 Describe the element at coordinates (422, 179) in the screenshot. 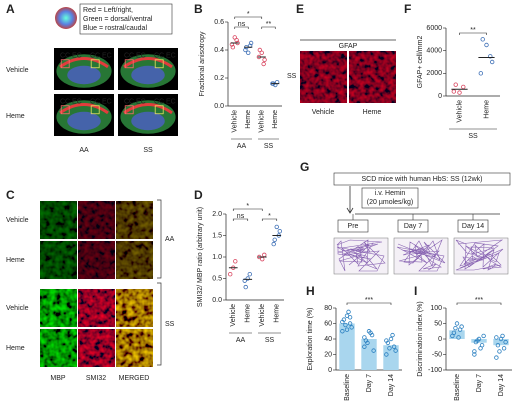

I see `design-title: SCD mice with human HbS: SS (12wk)` at that location.